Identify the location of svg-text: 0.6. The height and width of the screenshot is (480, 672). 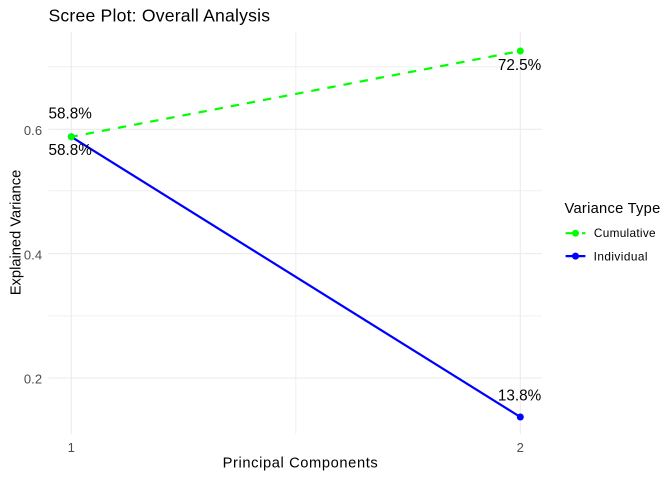
(33, 130).